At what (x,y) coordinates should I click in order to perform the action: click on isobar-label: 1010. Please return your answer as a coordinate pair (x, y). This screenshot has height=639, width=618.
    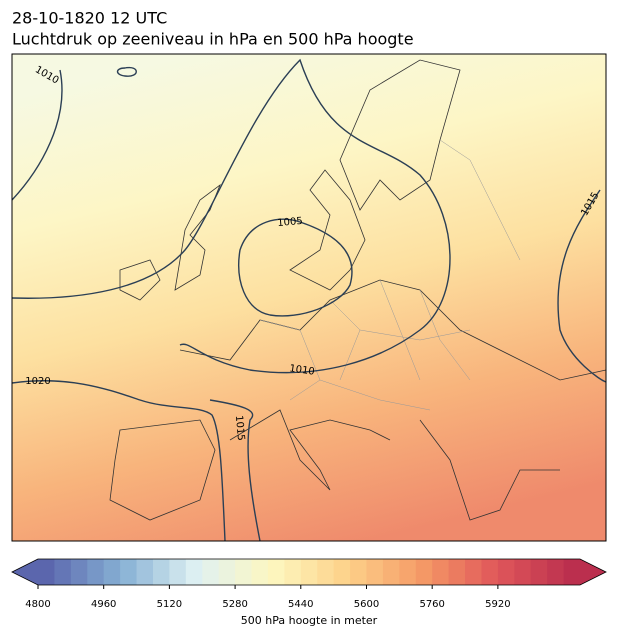
    Looking at the image, I should click on (302, 370).